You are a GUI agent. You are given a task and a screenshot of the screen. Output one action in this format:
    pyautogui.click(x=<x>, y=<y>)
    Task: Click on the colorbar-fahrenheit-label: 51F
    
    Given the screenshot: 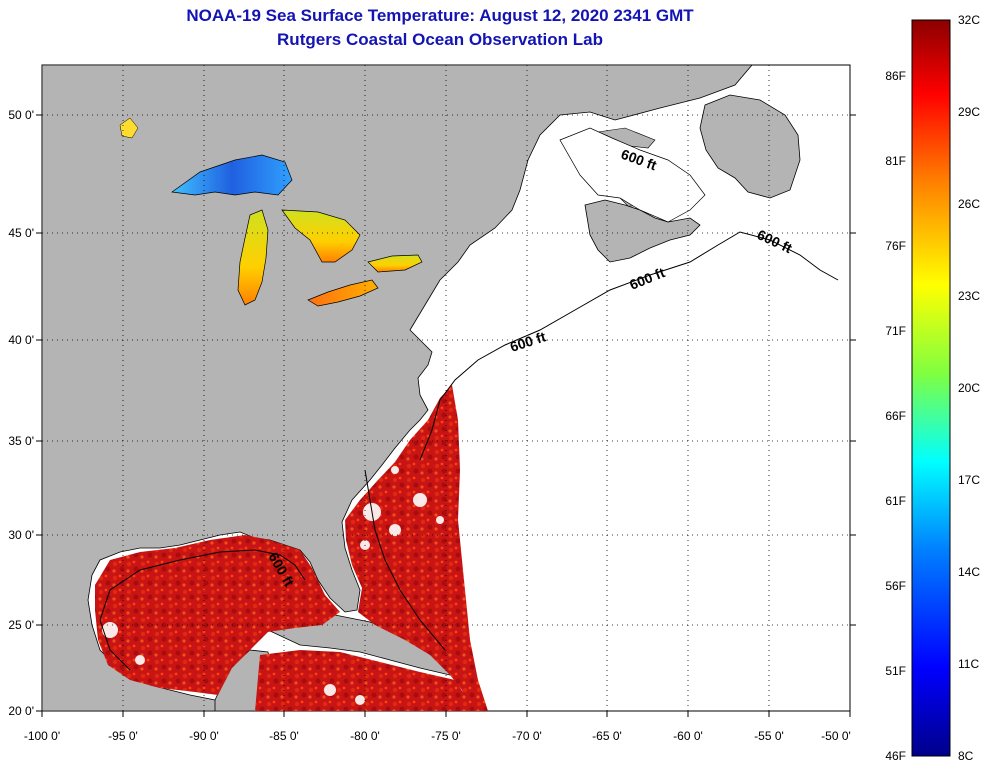 What is the action you would take?
    pyautogui.click(x=895, y=671)
    